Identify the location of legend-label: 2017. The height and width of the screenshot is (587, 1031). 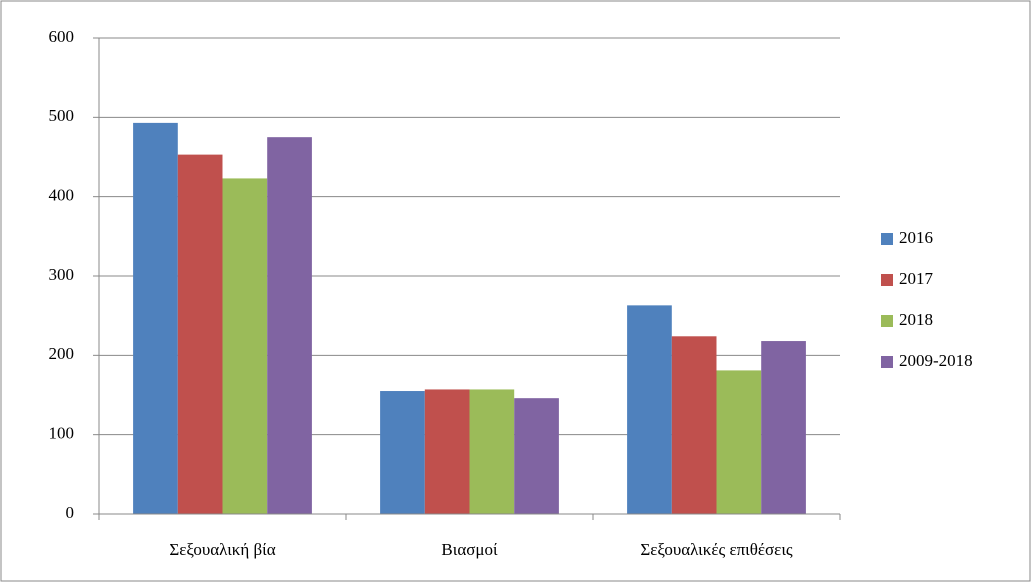
(916, 278).